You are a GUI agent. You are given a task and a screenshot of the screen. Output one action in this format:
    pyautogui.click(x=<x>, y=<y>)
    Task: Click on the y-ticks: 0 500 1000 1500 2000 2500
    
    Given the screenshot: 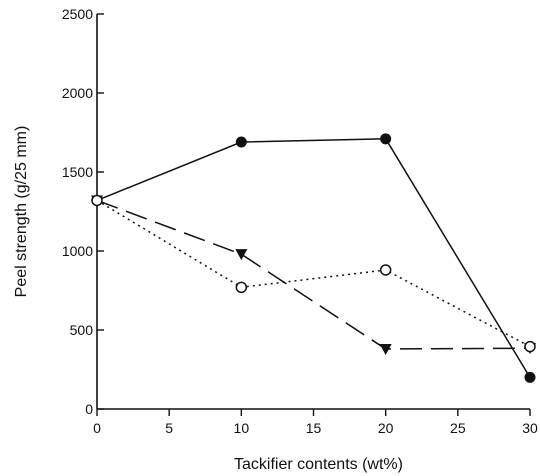 What is the action you would take?
    pyautogui.click(x=83, y=211)
    